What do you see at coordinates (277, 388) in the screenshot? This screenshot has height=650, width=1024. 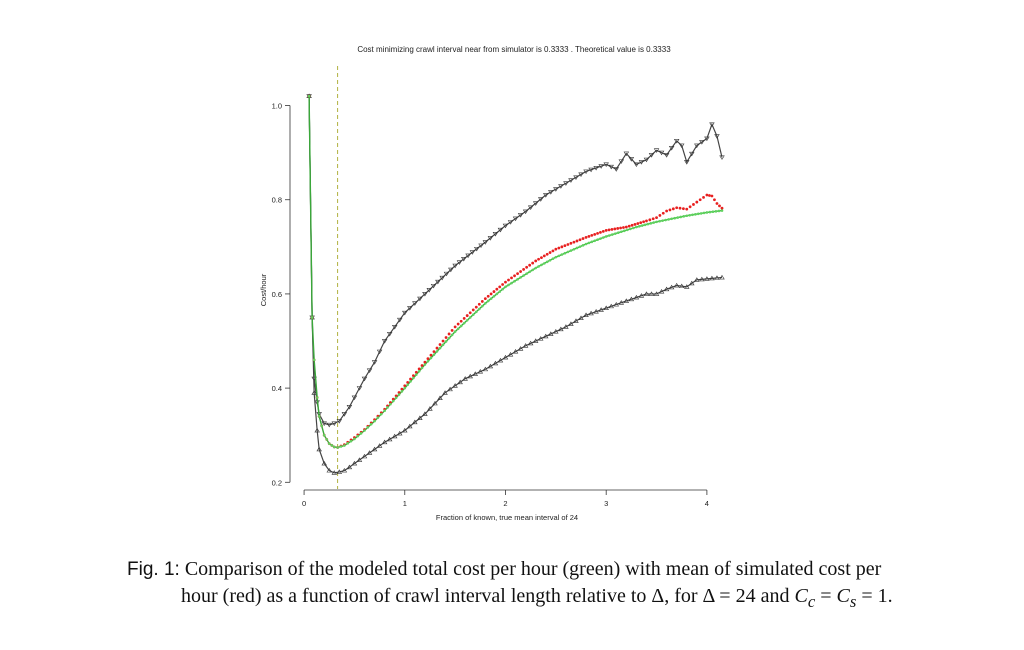 I see `y-tick-label-1: 0.4` at bounding box center [277, 388].